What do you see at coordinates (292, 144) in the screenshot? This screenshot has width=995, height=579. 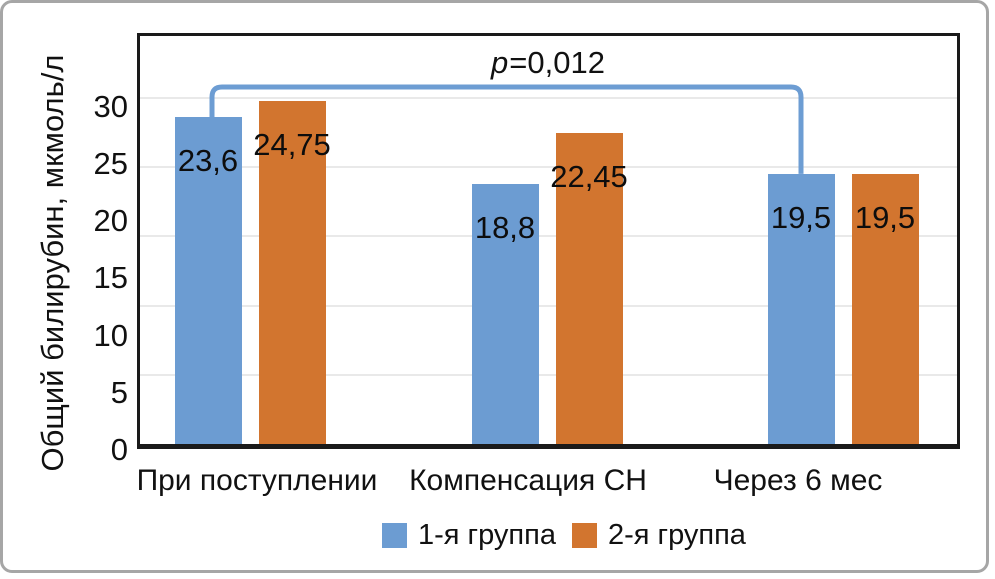 I see `bar-value-label: 24,75` at bounding box center [292, 144].